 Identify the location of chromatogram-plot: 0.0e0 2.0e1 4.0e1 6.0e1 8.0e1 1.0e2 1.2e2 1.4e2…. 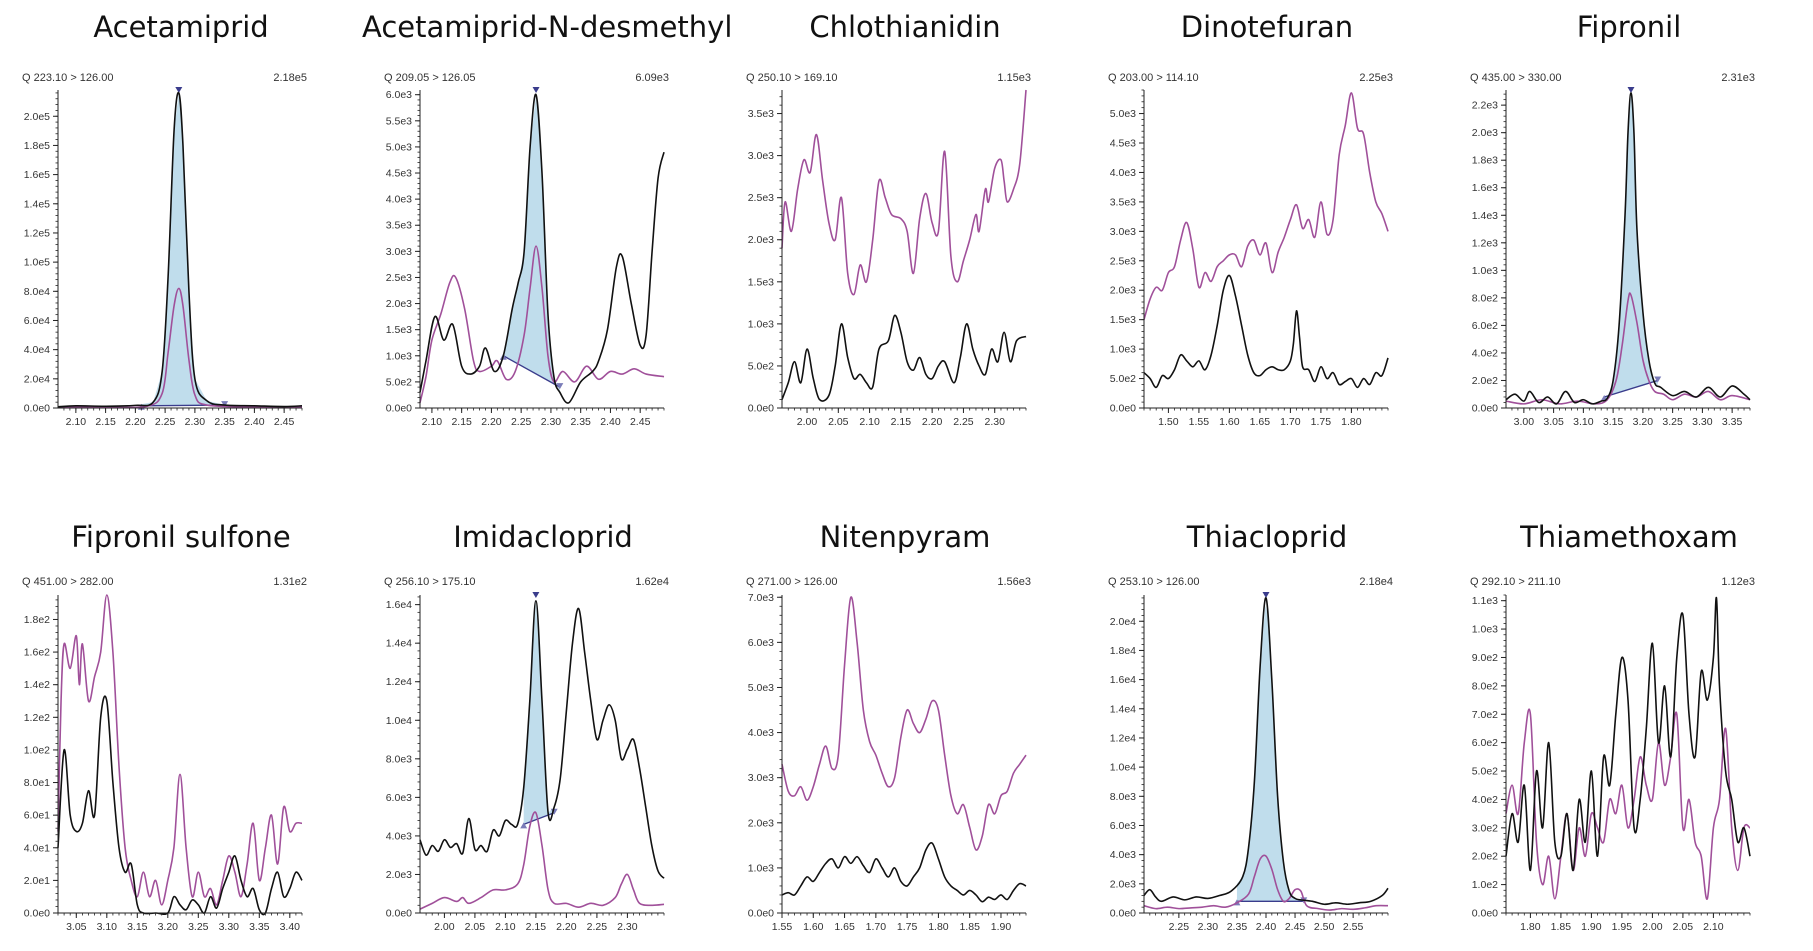
(163, 763).